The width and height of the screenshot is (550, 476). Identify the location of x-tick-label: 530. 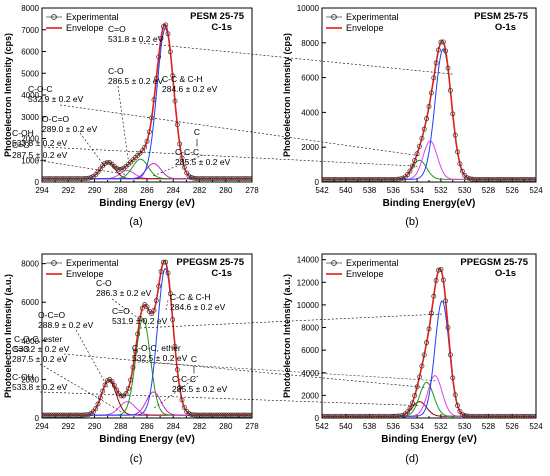
(465, 190).